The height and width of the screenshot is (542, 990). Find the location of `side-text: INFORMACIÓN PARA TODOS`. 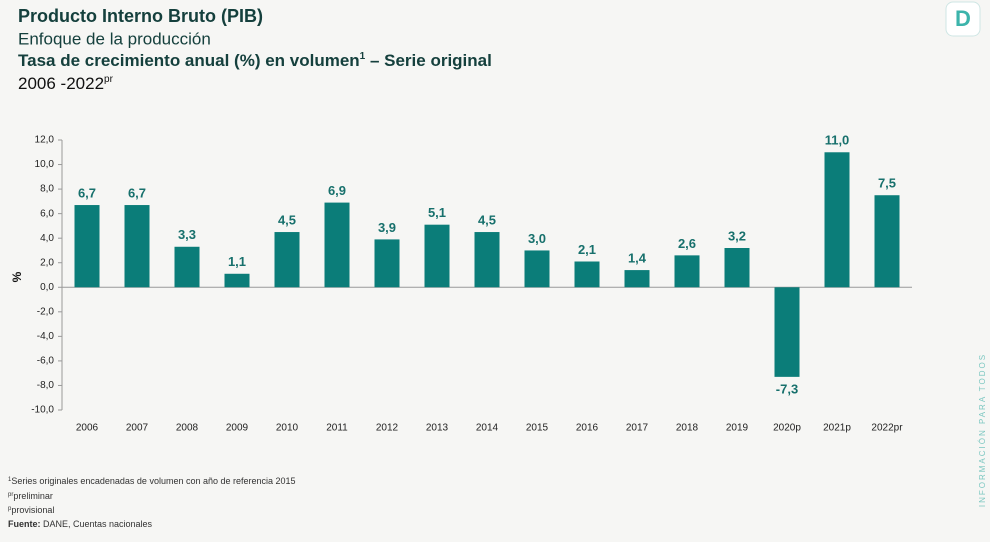

side-text: INFORMACIÓN PARA TODOS is located at coordinates (982, 430).